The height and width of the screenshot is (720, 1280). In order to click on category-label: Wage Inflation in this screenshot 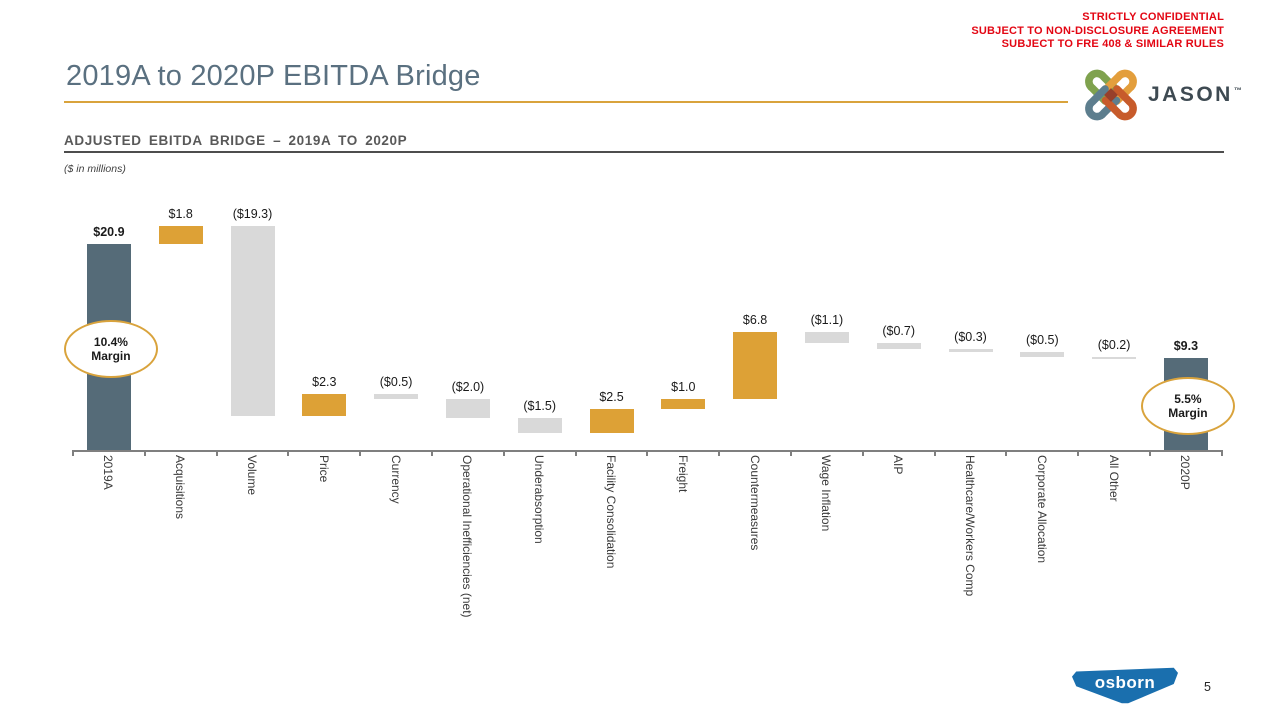, I will do `click(826, 493)`.